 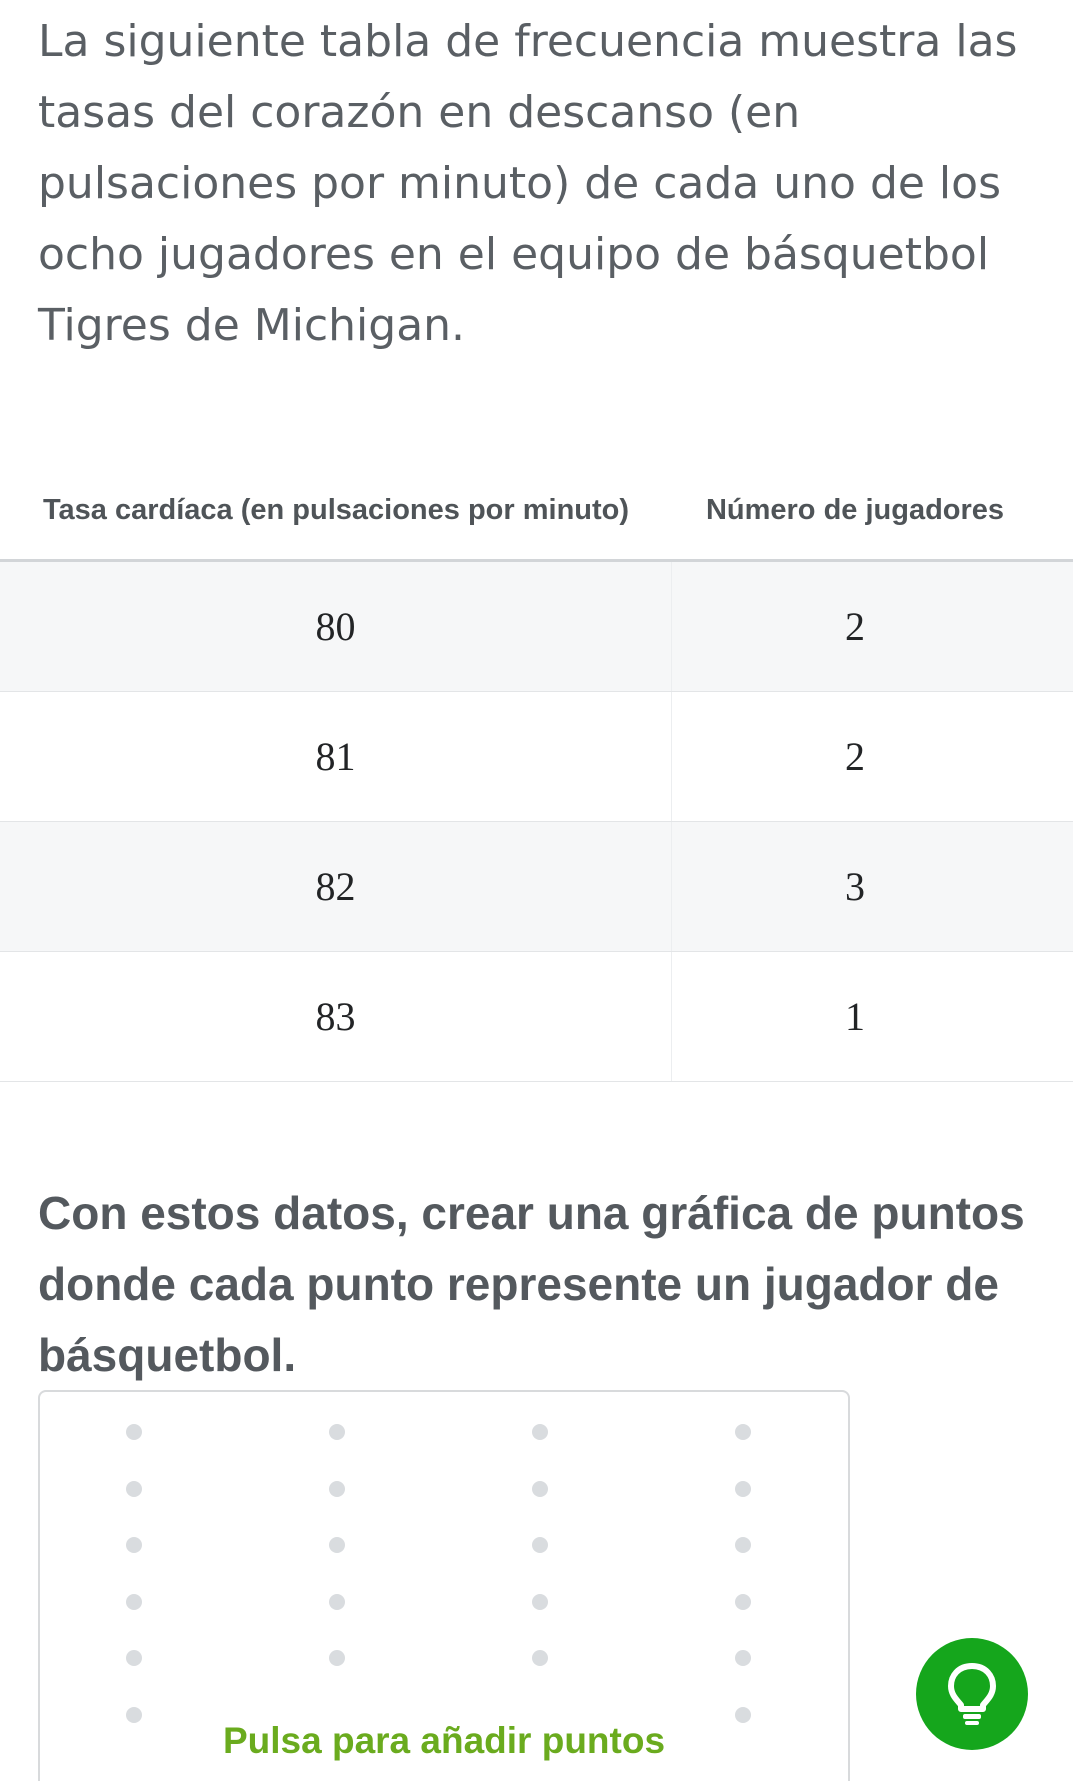 What do you see at coordinates (855, 1016) in the screenshot?
I see `cell-player-count: 1` at bounding box center [855, 1016].